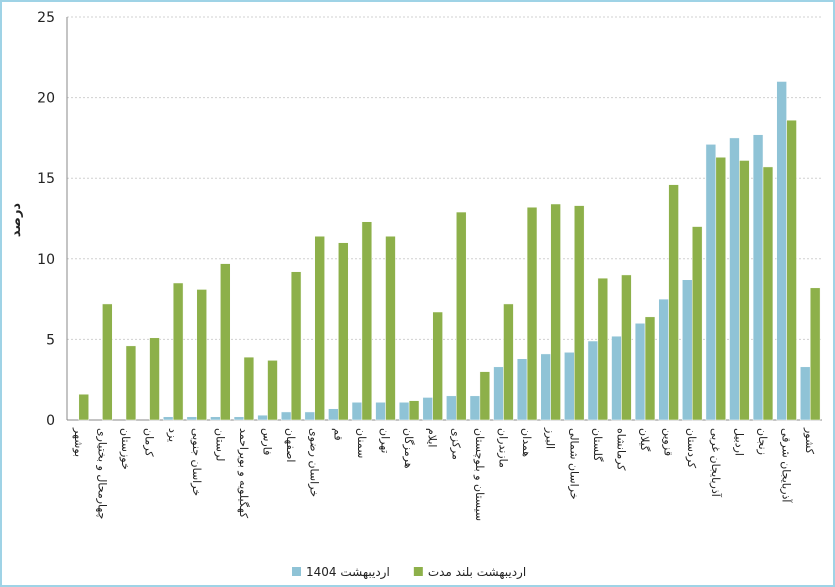 The width and height of the screenshot is (835, 587). Describe the element at coordinates (550, 438) in the screenshot. I see `x-tick-label: البرز` at that location.